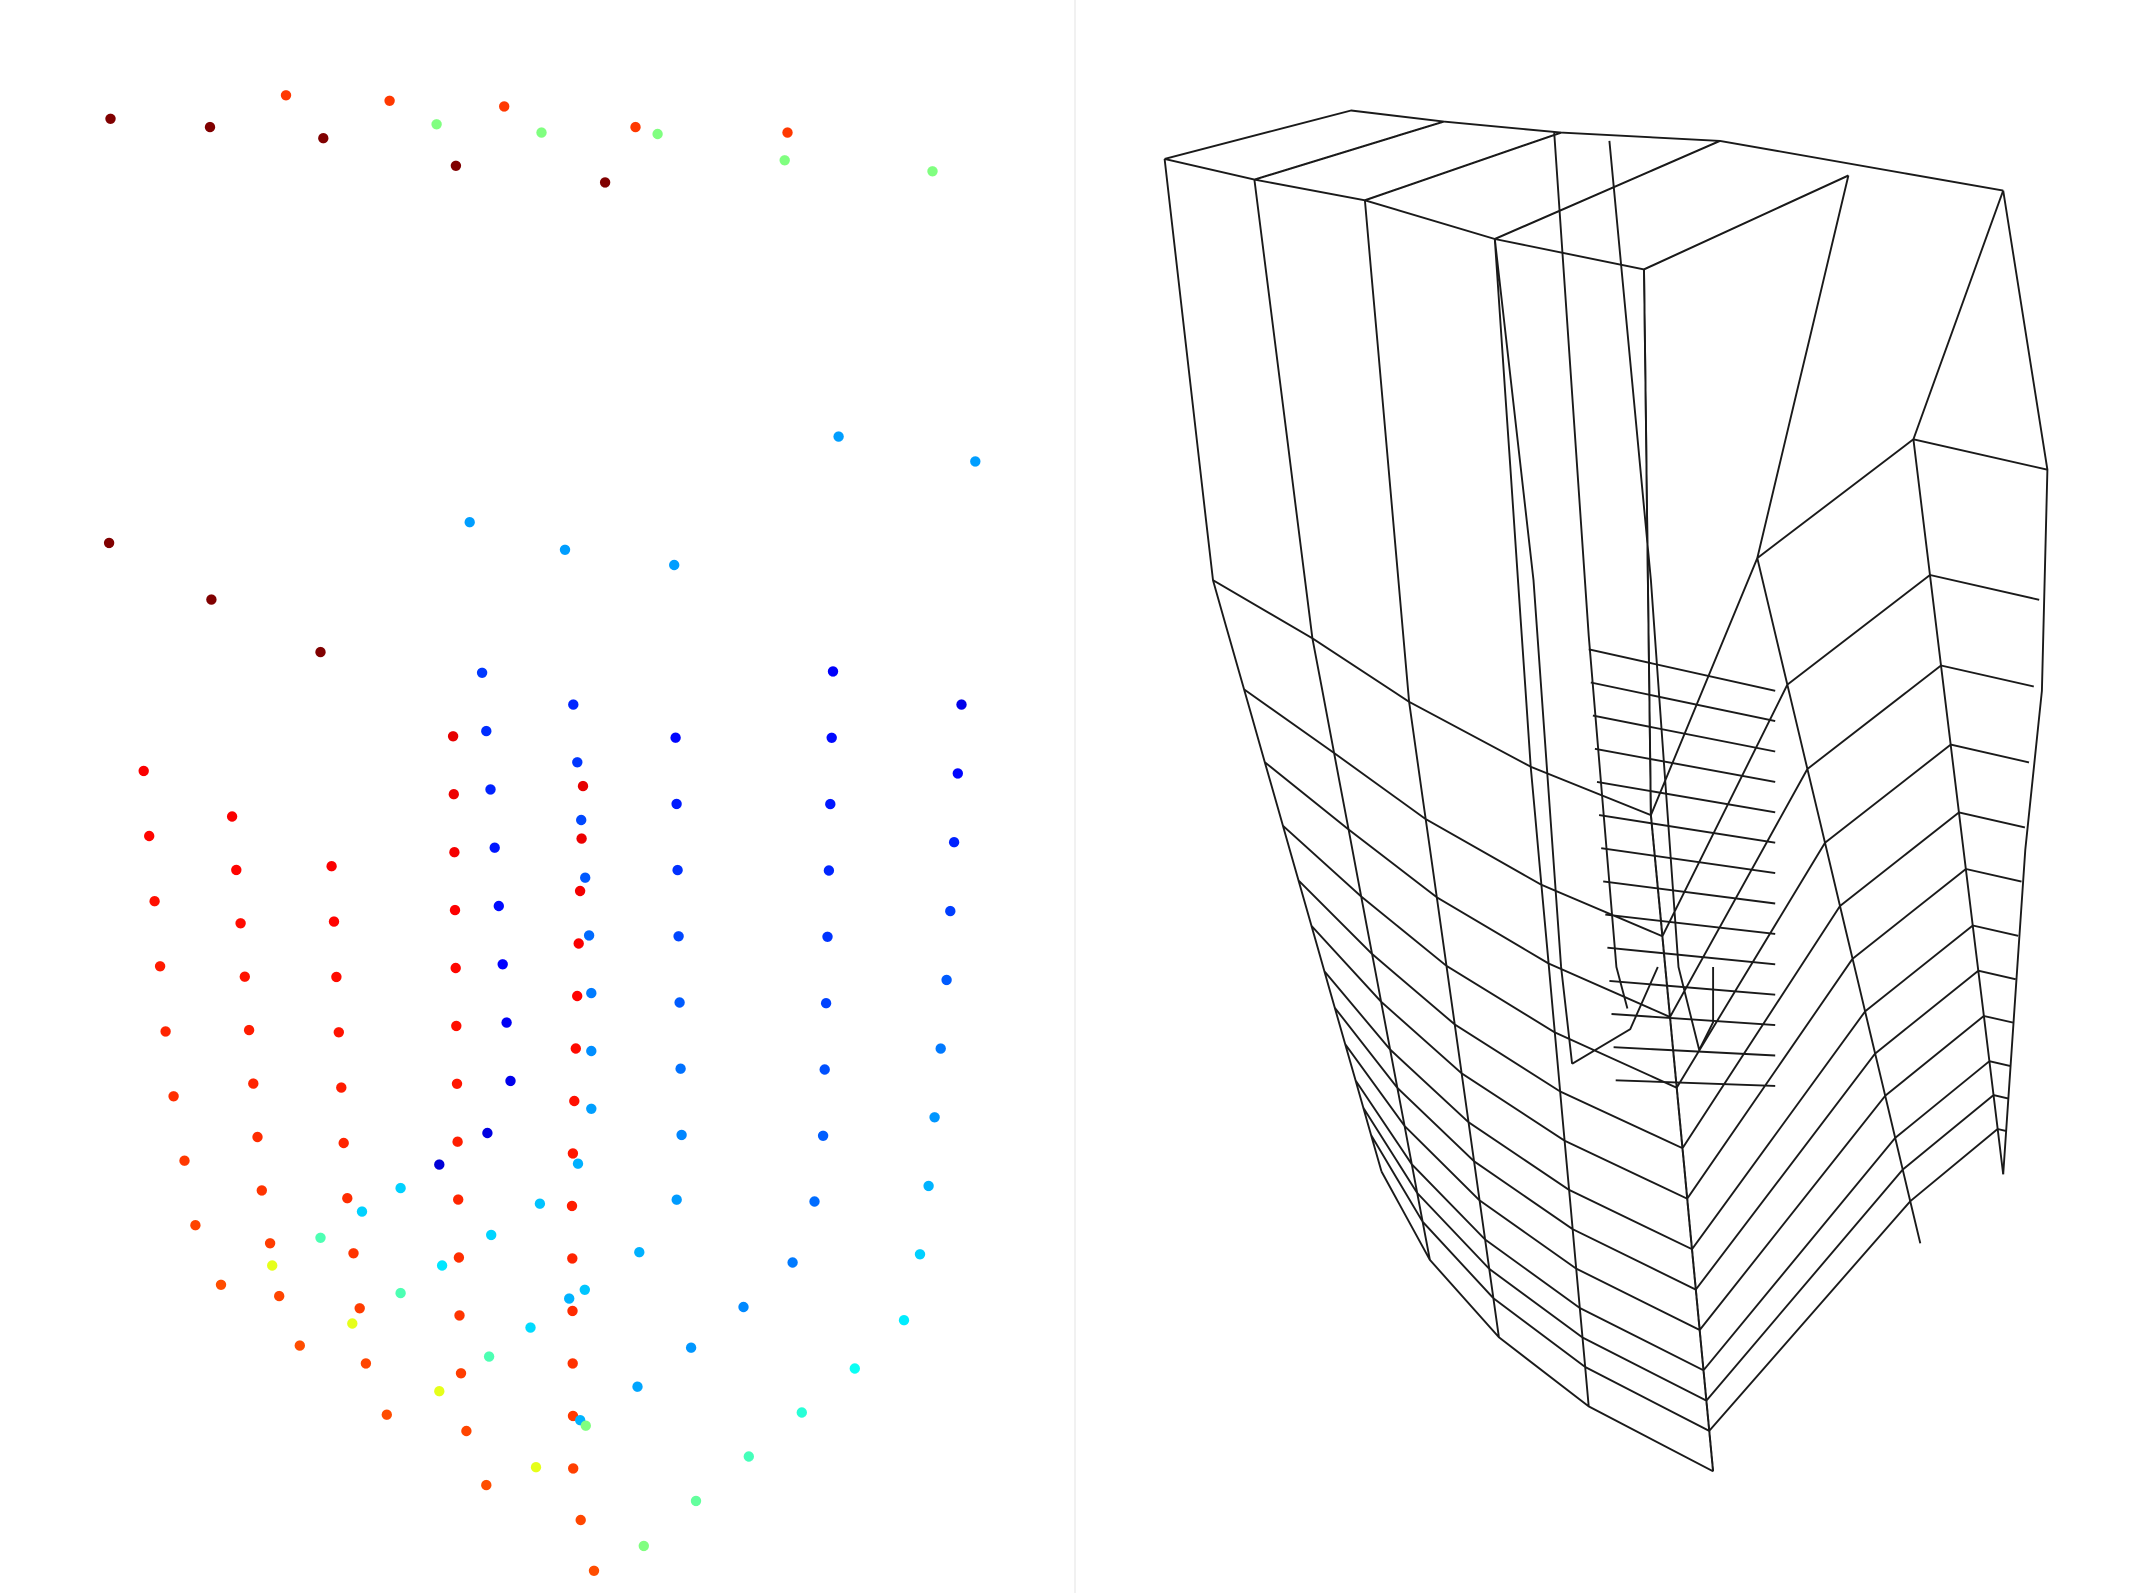 The width and height of the screenshot is (2138, 1593). What do you see at coordinates (1075, 796) in the screenshot?
I see `panel-divider` at bounding box center [1075, 796].